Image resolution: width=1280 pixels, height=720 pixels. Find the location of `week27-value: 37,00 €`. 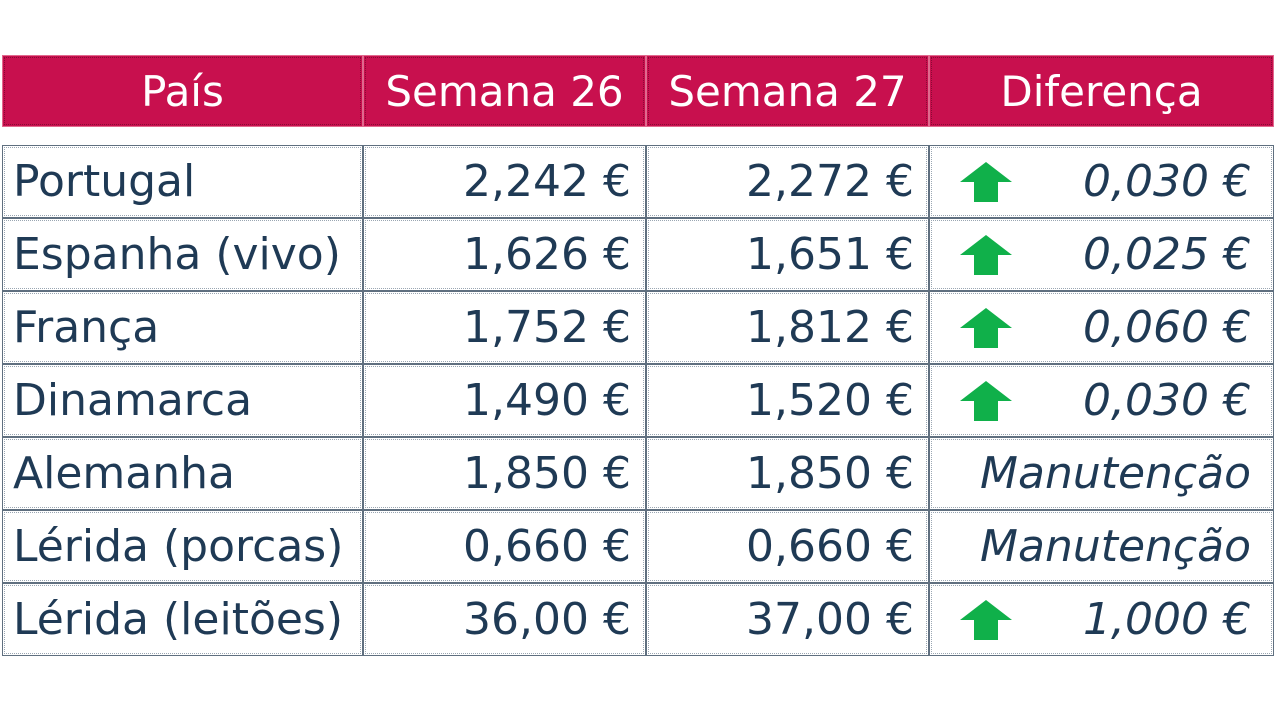

week27-value: 37,00 € is located at coordinates (787, 619).